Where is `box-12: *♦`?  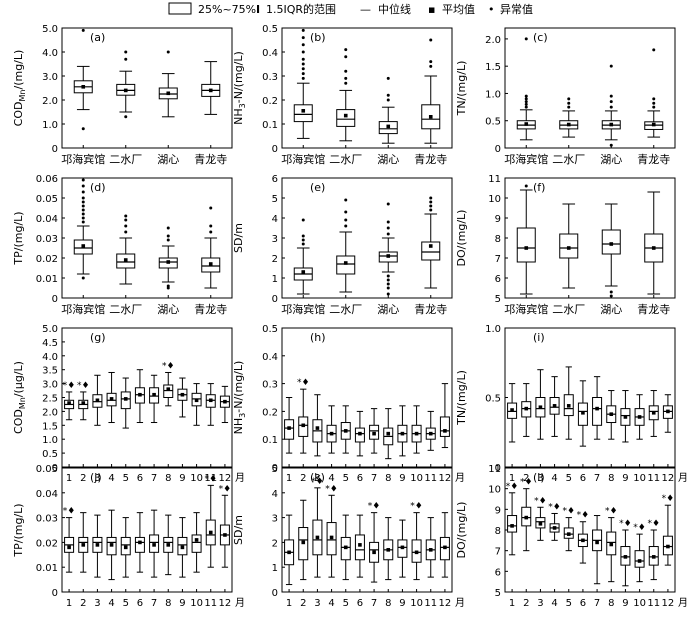
box-12: *♦ is located at coordinates (668, 530).